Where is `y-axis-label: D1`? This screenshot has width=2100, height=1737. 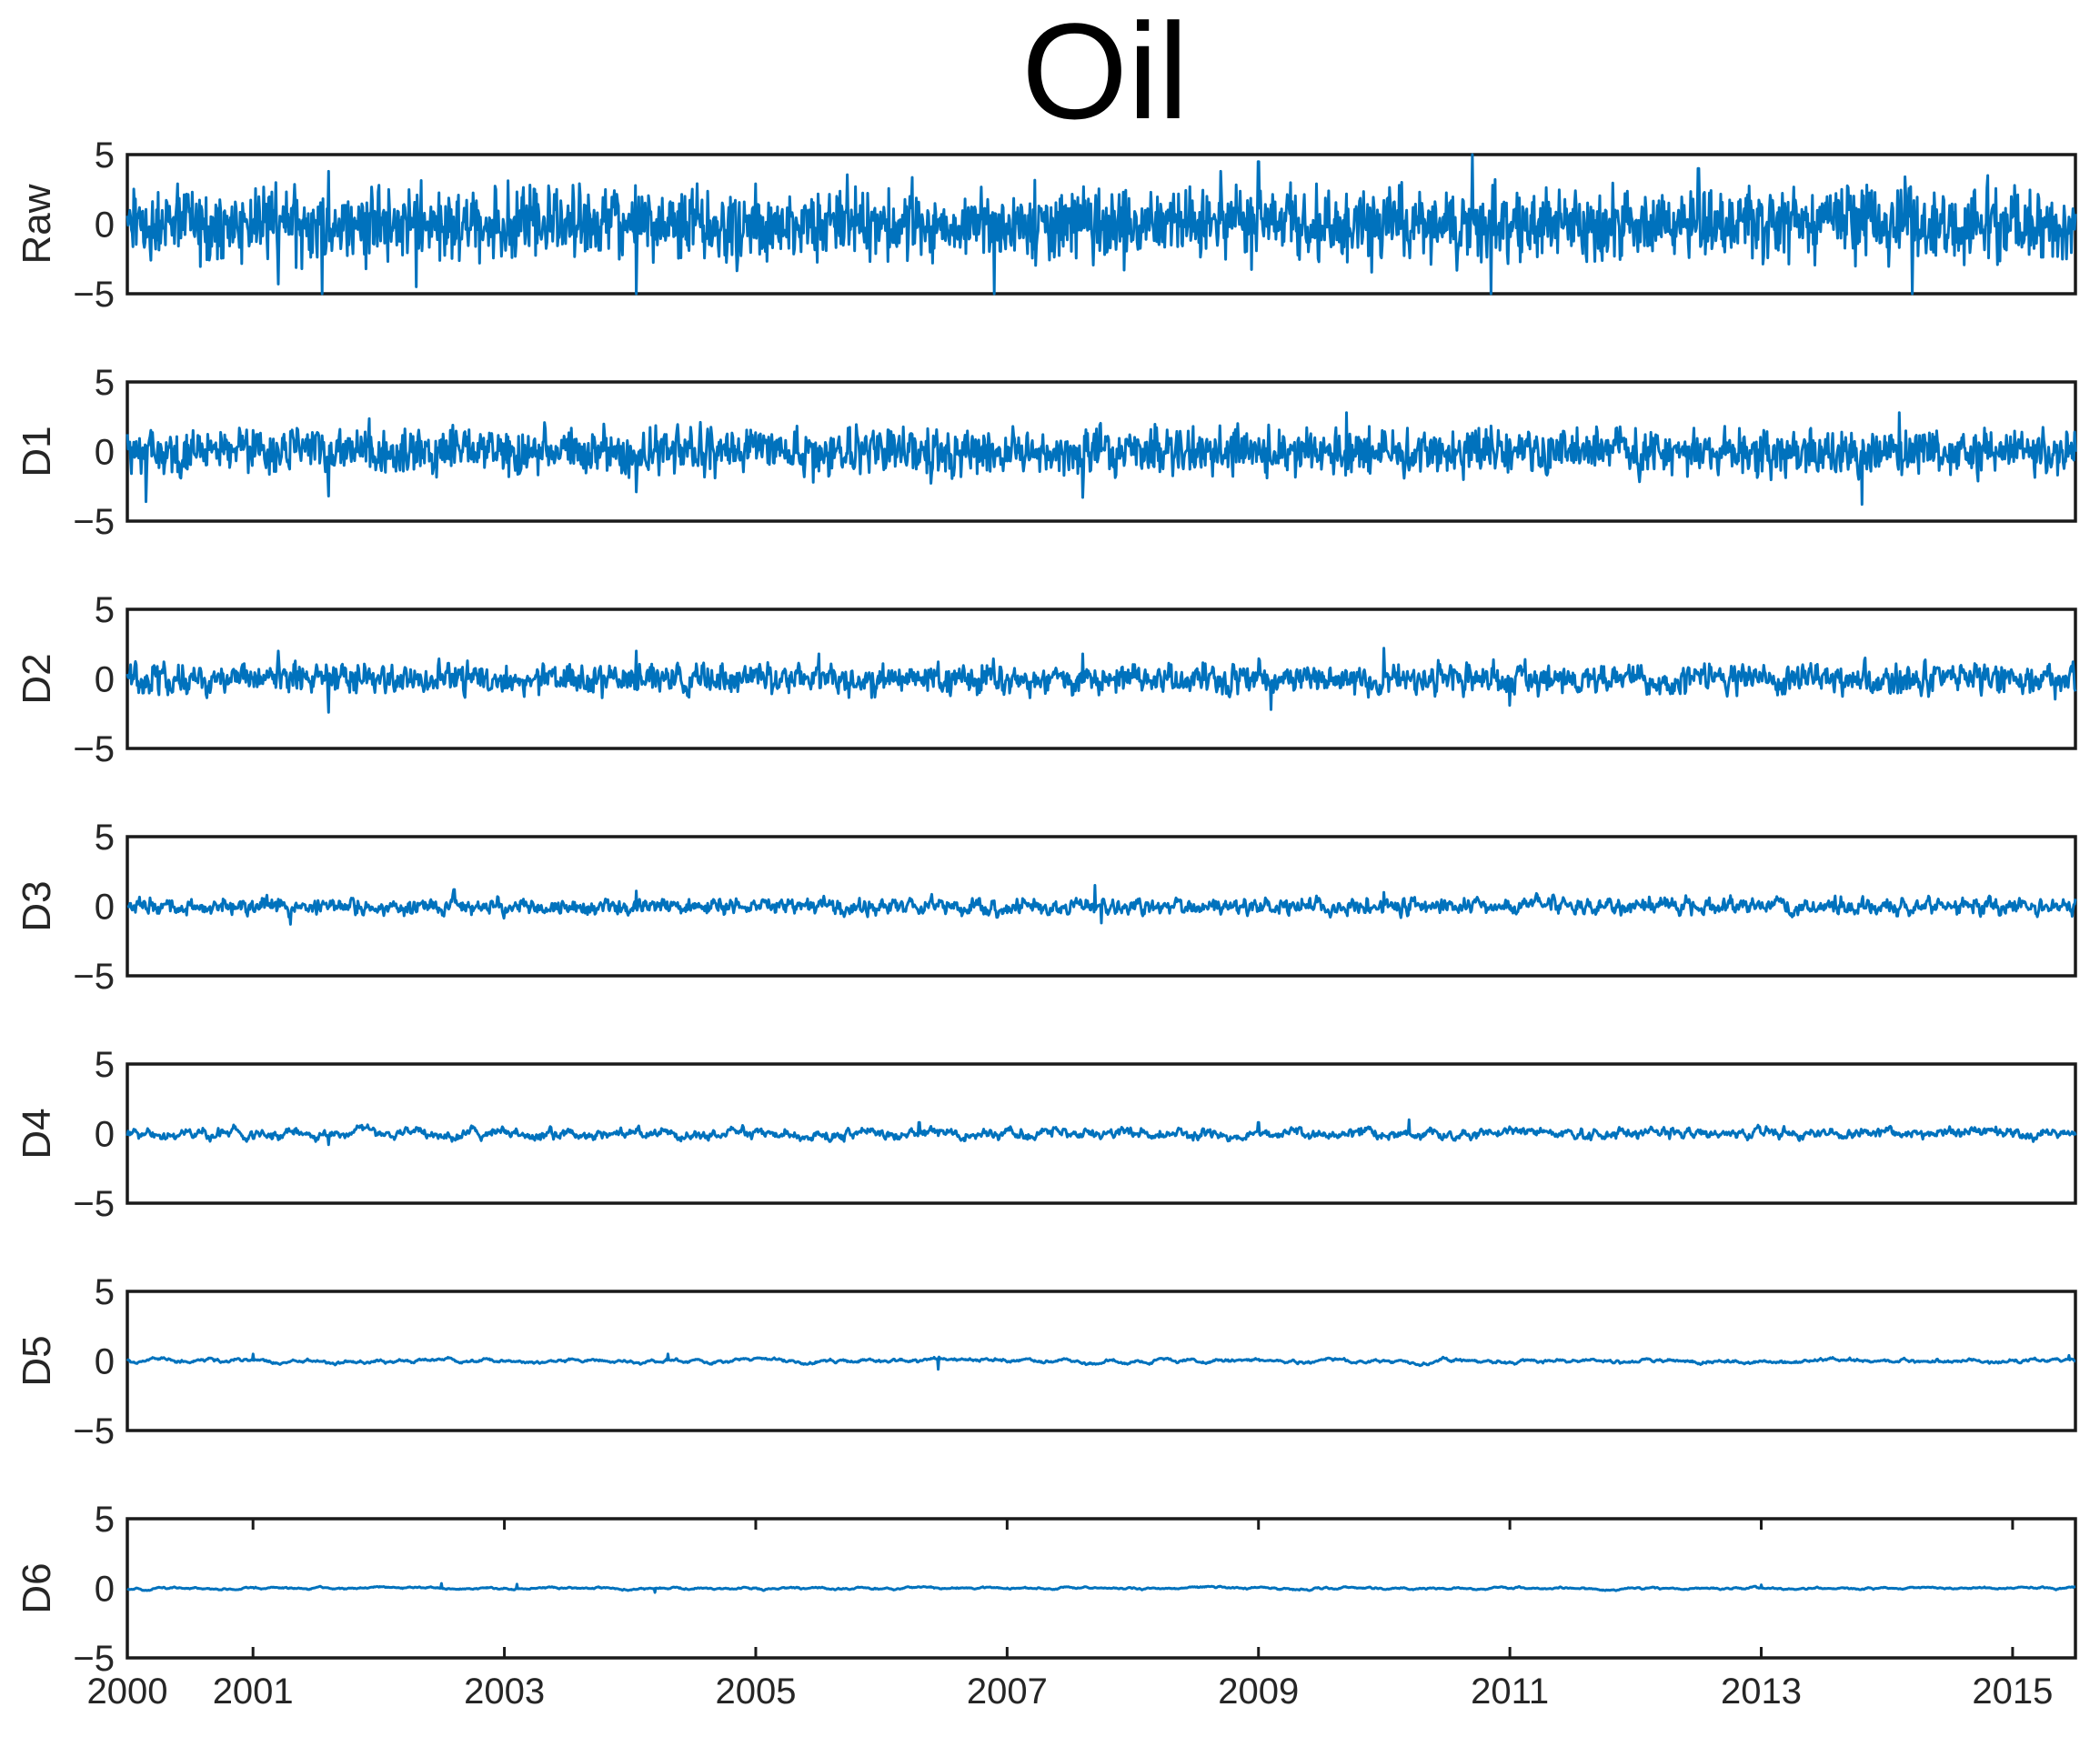 y-axis-label: D1 is located at coordinates (37, 451).